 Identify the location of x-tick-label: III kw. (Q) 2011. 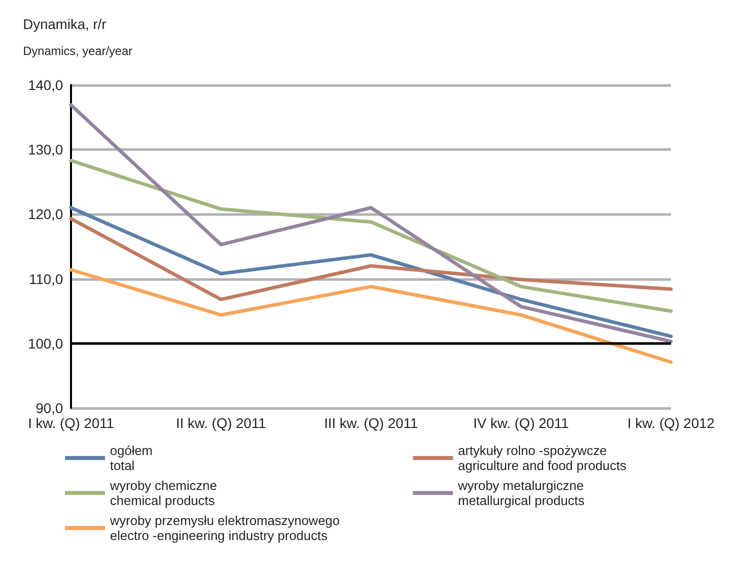
(371, 423).